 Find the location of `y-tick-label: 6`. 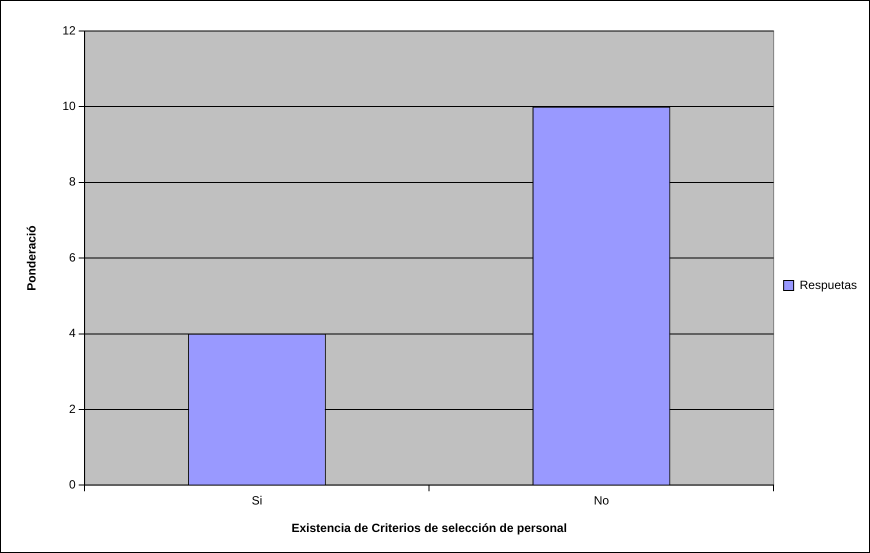

y-tick-label: 6 is located at coordinates (72, 257).